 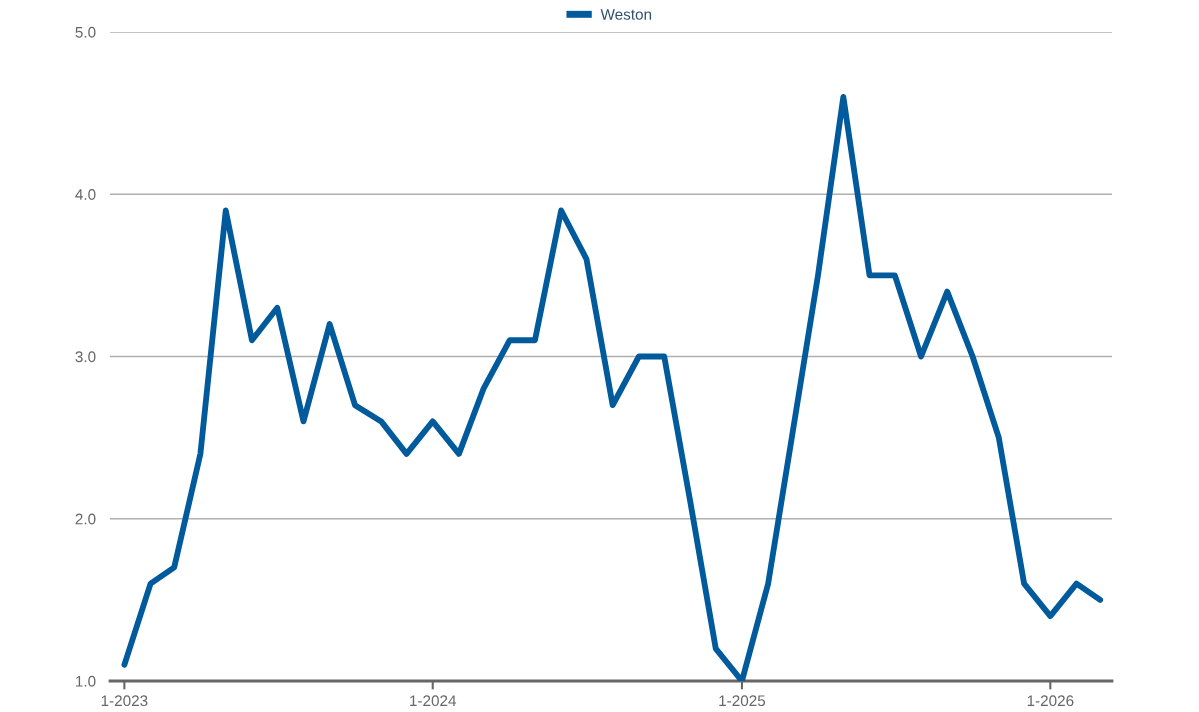 I want to click on y-tick-label: 3.0, so click(x=85, y=357).